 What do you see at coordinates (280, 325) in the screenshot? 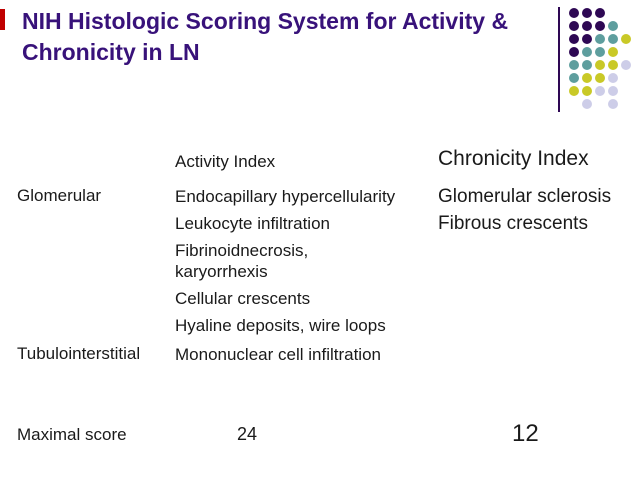
I see `activity-item: Hyaline deposits, wire loops` at bounding box center [280, 325].